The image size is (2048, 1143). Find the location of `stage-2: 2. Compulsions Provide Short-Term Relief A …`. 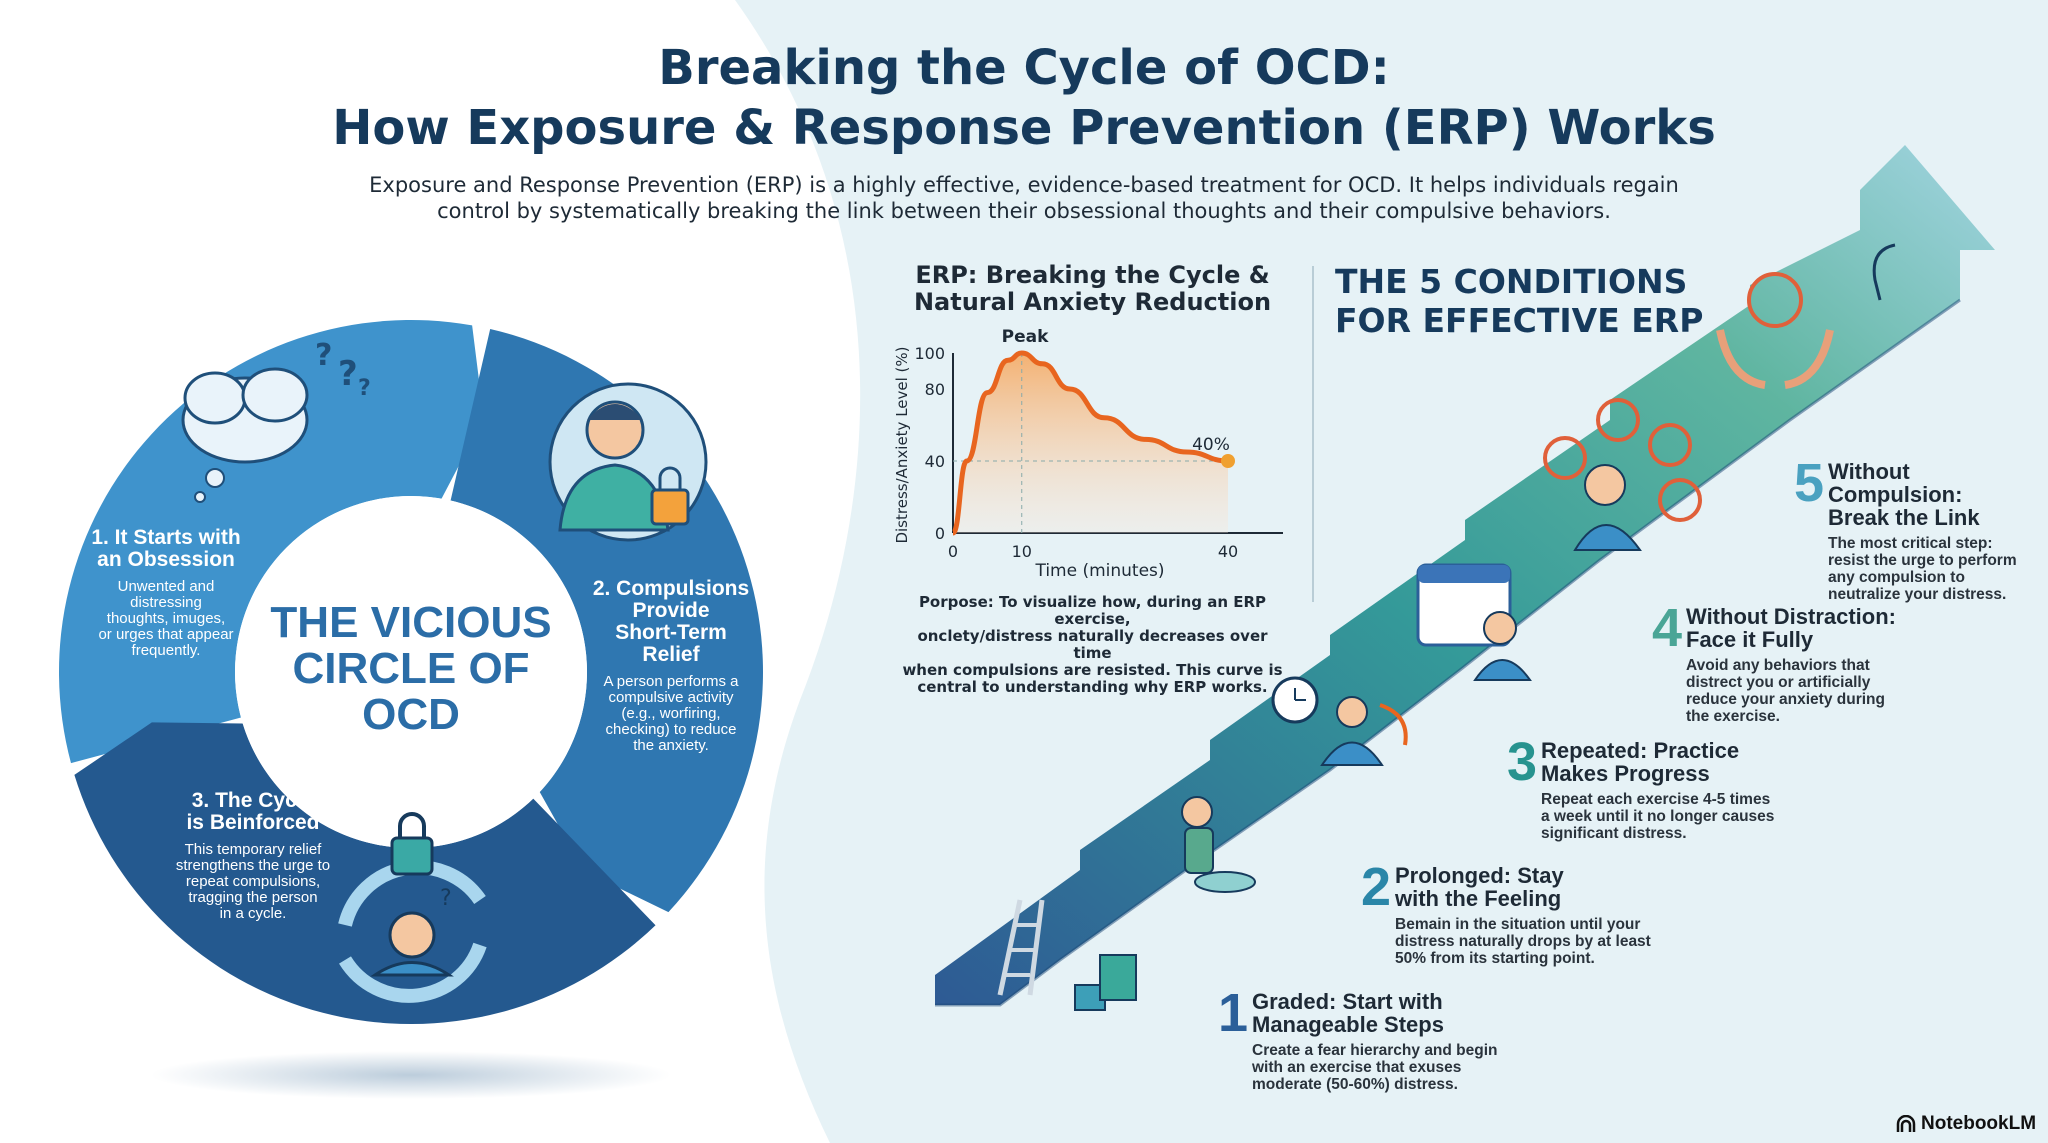

stage-2: 2. Compulsions Provide Short-Term Relief A … is located at coordinates (671, 666).